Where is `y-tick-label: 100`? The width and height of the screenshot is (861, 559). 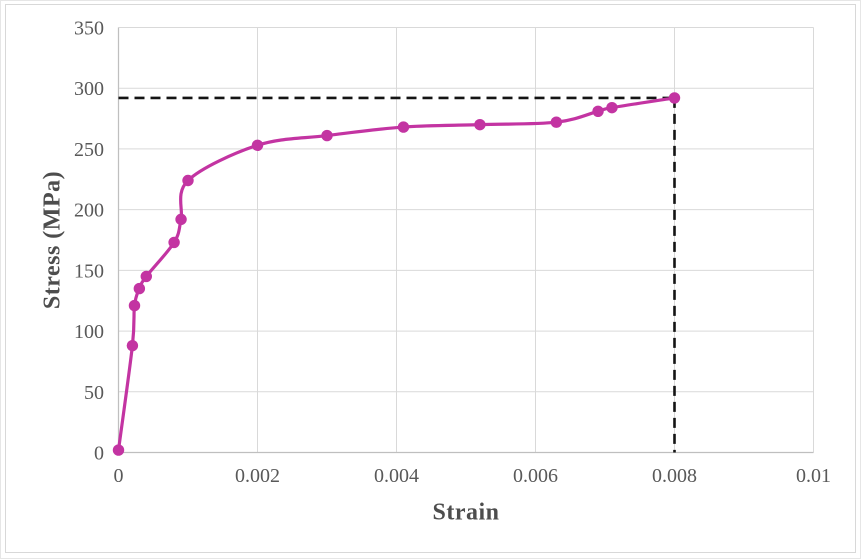
y-tick-label: 100 is located at coordinates (89, 332).